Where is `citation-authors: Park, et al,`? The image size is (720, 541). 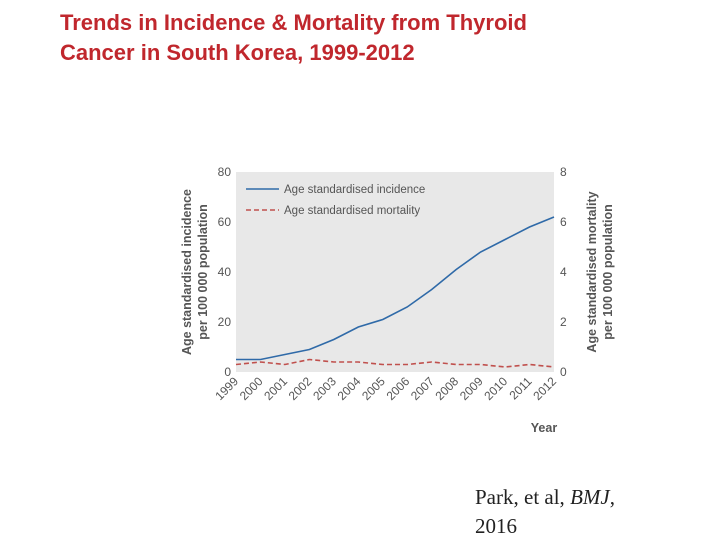
citation-authors: Park, et al, is located at coordinates (523, 497).